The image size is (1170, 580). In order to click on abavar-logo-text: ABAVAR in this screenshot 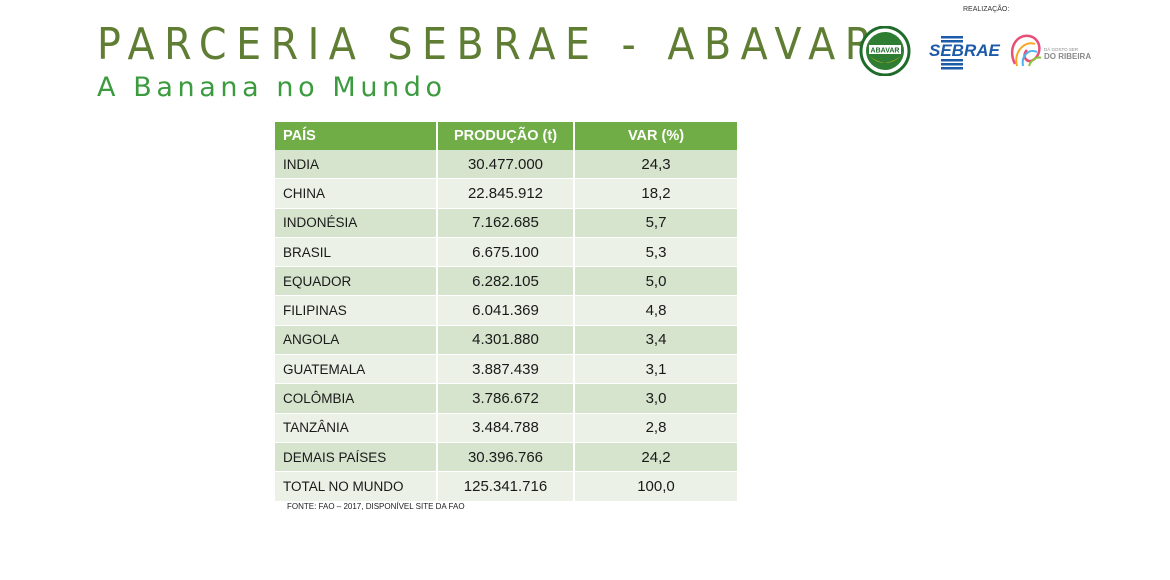, I will do `click(885, 51)`.